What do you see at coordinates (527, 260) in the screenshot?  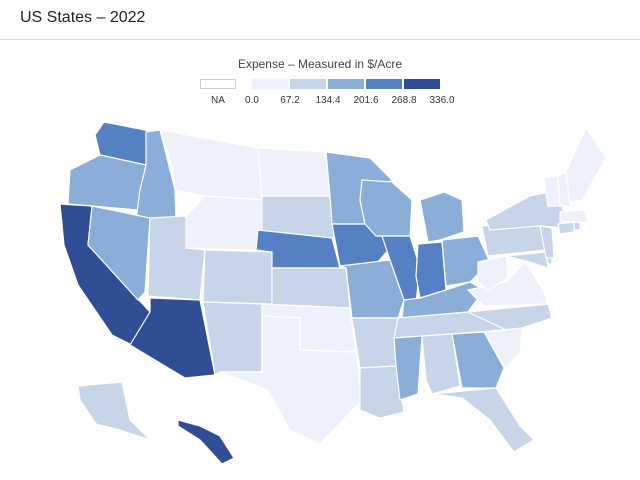 I see `state-md` at bounding box center [527, 260].